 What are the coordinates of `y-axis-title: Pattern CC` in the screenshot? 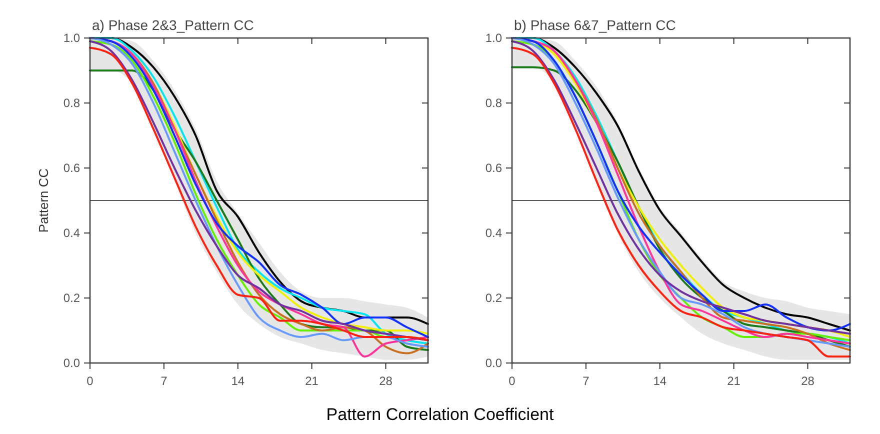 It's located at (43, 200).